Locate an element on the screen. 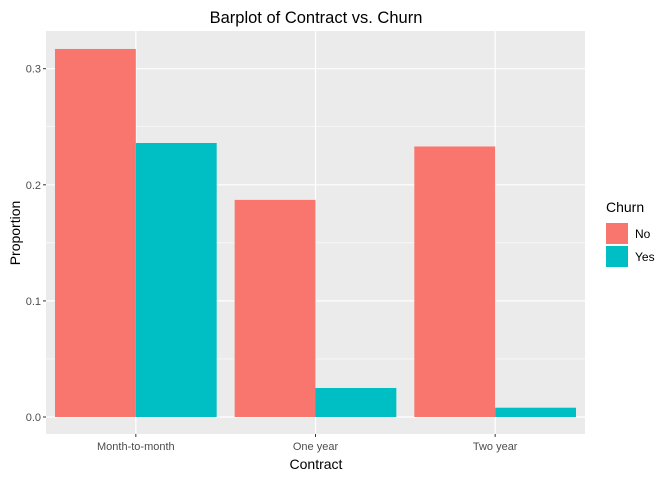 The height and width of the screenshot is (480, 672). legend-key-yes is located at coordinates (617, 256).